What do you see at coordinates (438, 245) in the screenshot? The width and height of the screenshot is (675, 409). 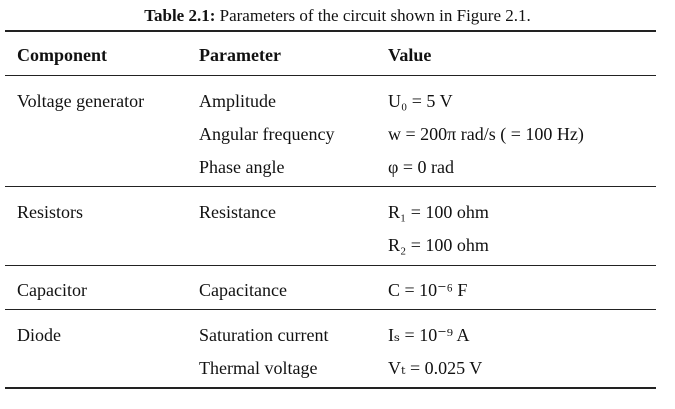 I see `value-resistance-r2: R₂ = 100 ohm` at bounding box center [438, 245].